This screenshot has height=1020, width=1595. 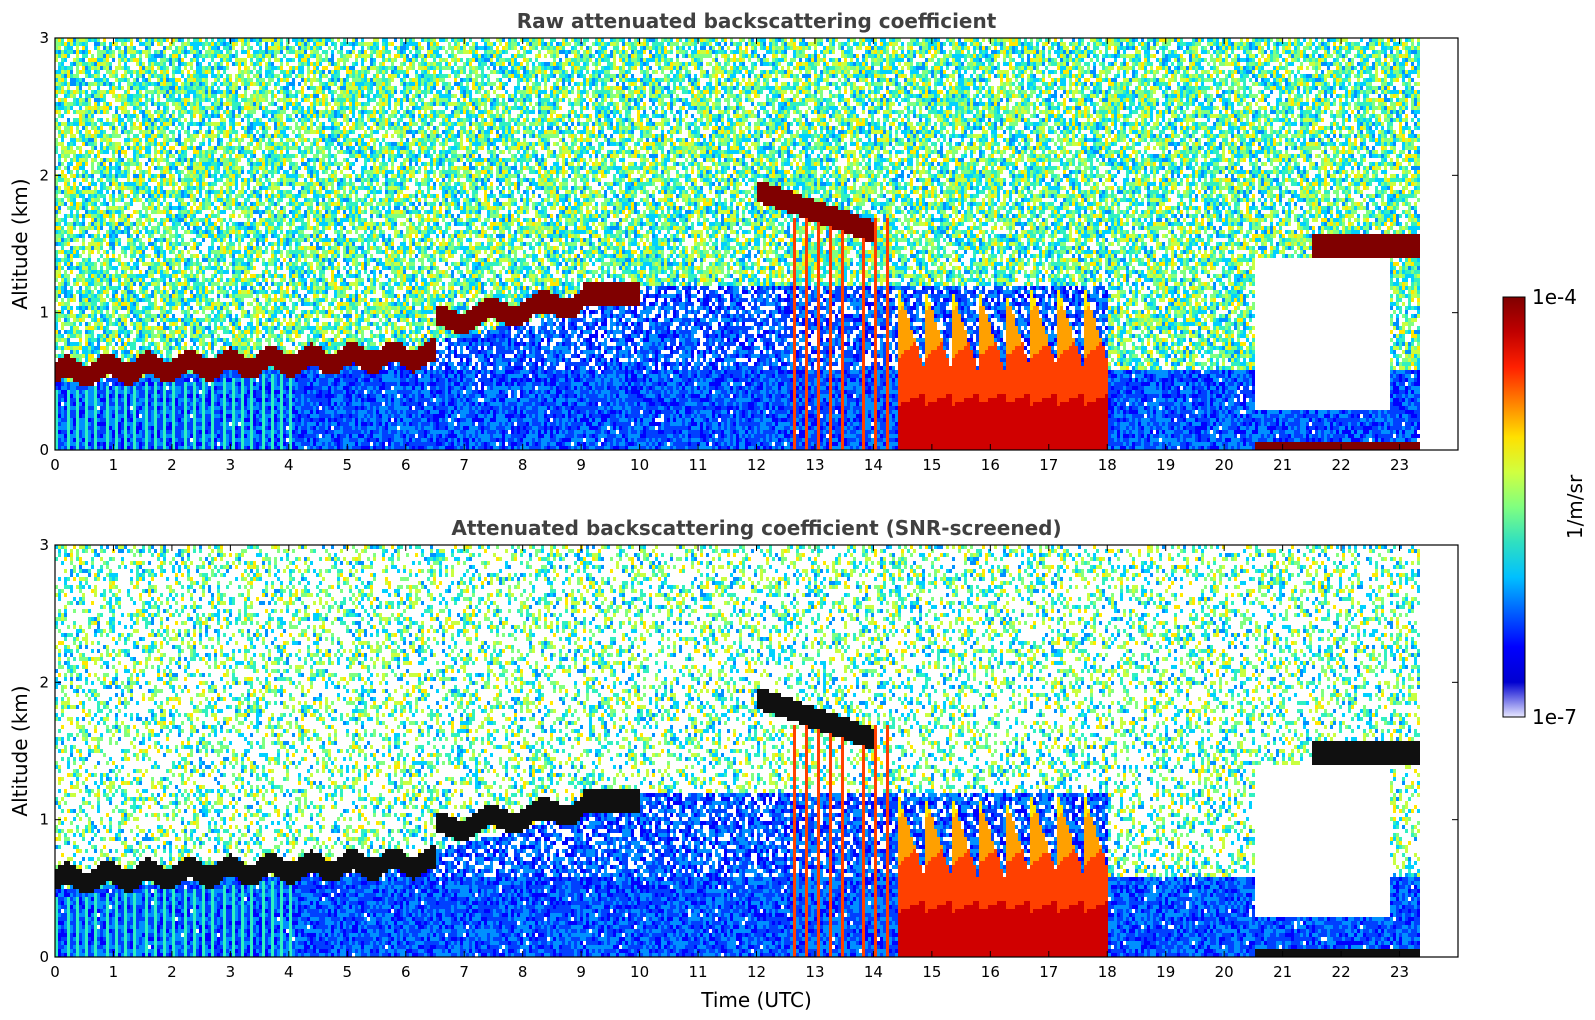 I want to click on colorbar-min-label: 1e-7, so click(x=1554, y=717).